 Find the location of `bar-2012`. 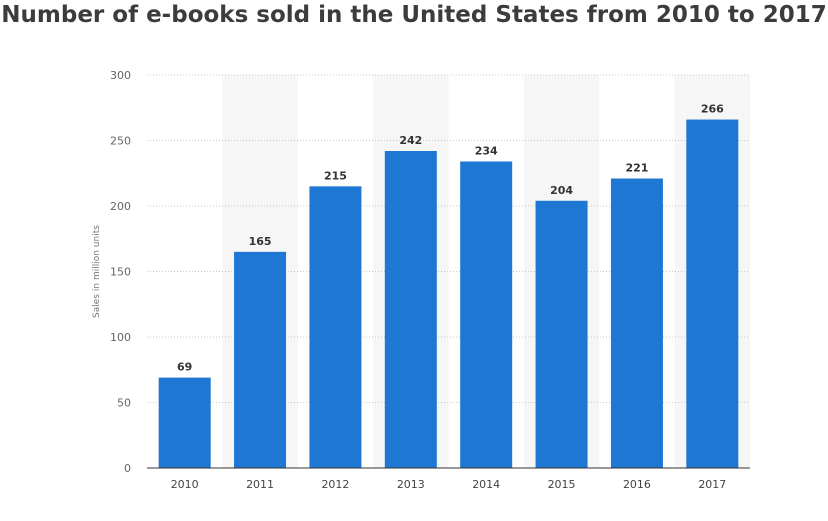

bar-2012 is located at coordinates (335, 327).